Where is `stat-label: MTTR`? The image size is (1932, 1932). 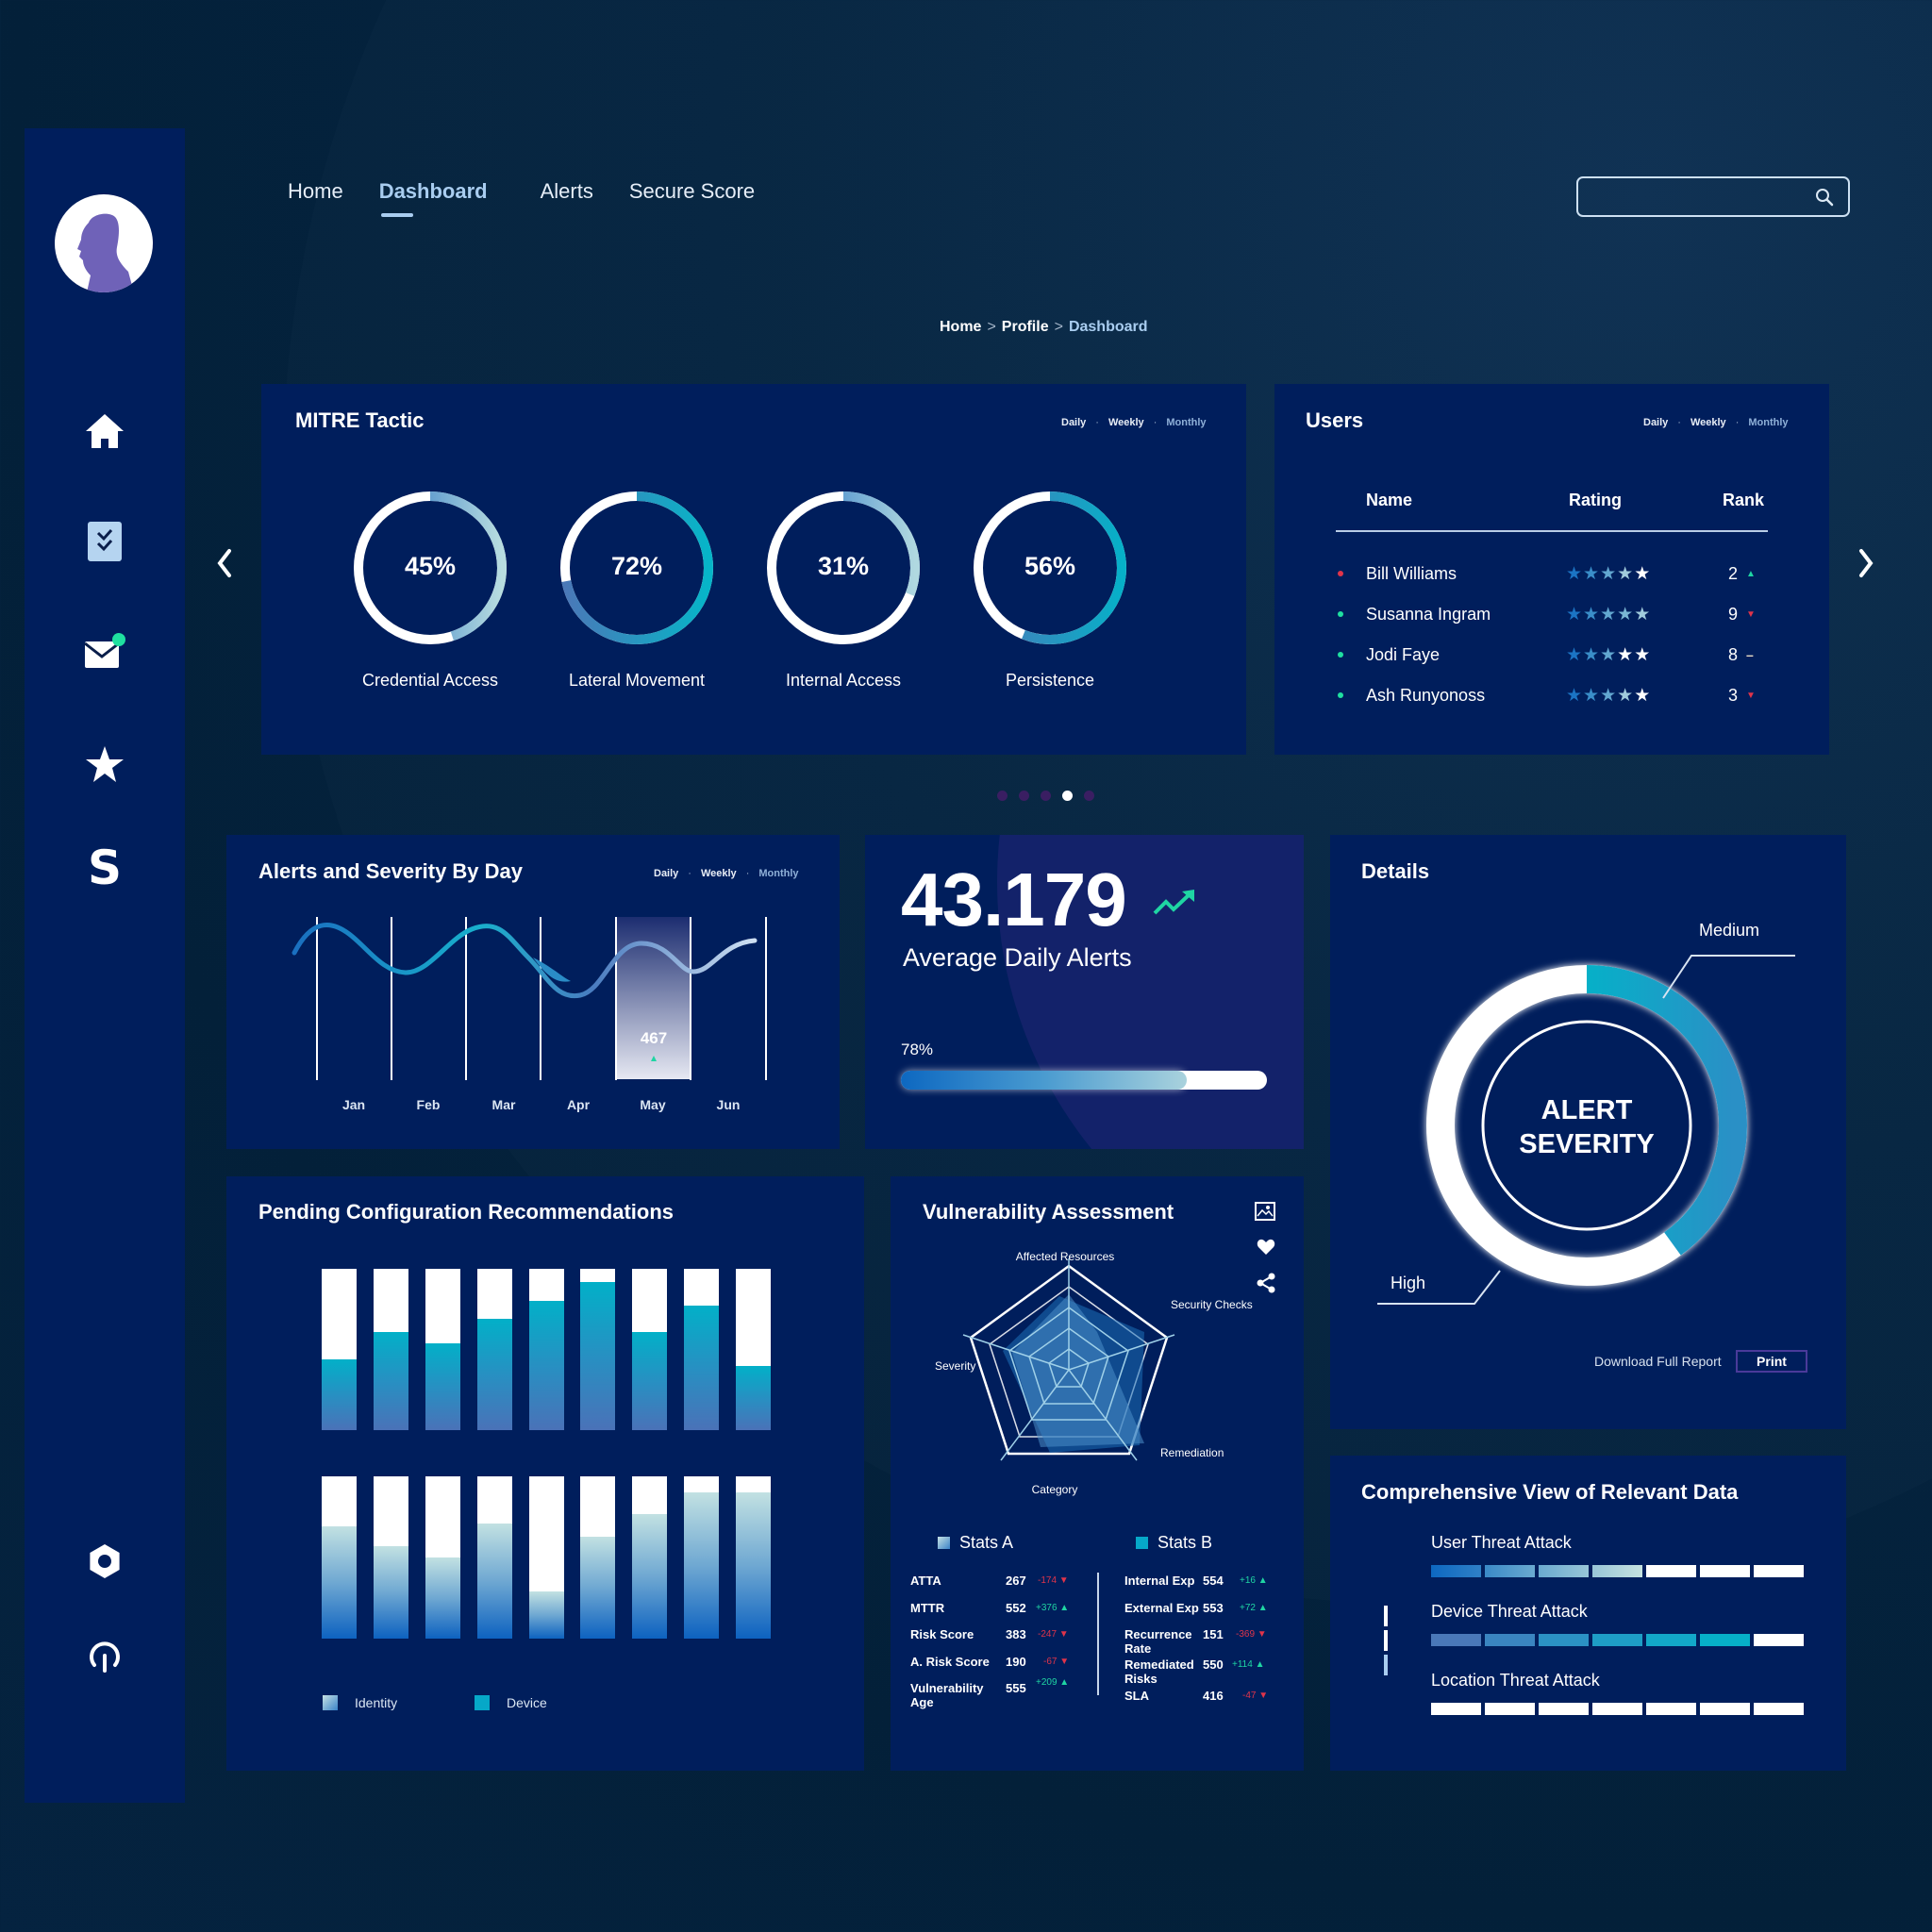 stat-label: MTTR is located at coordinates (927, 1608).